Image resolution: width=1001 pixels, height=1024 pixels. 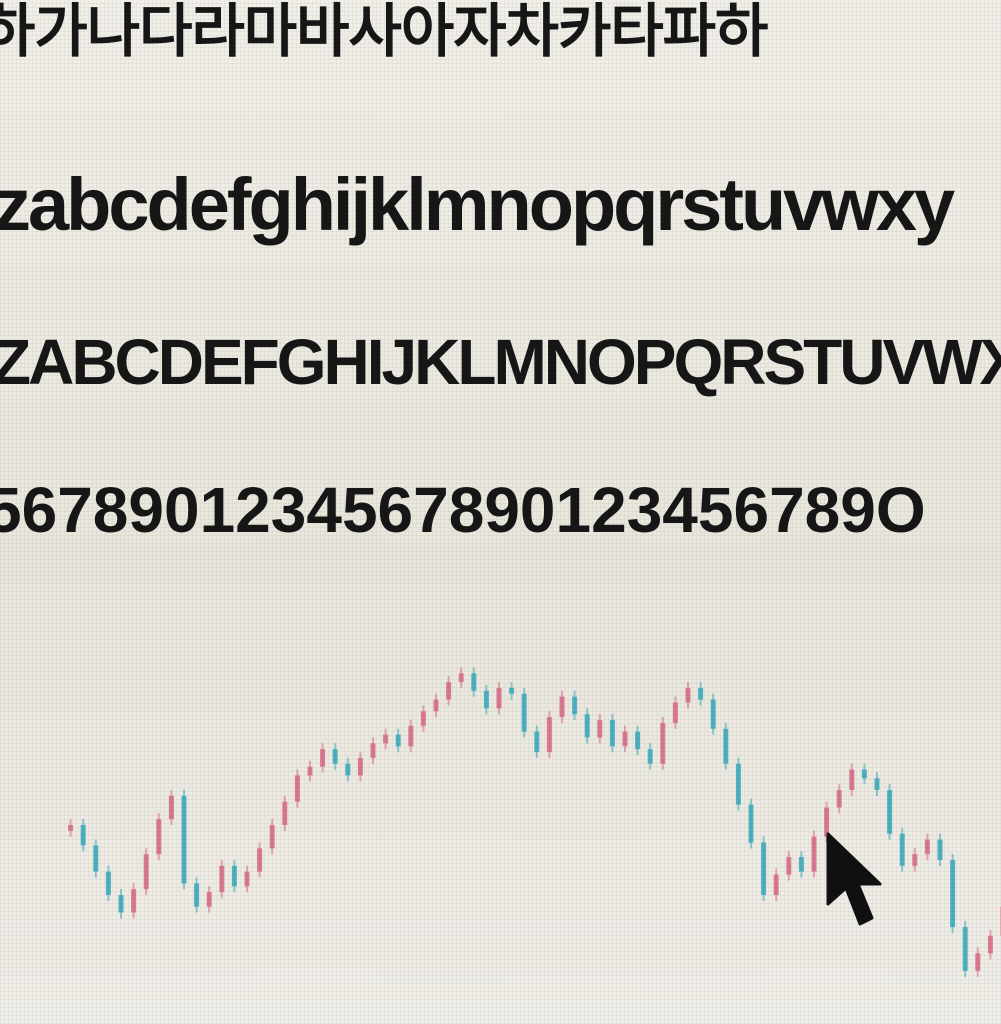 What do you see at coordinates (500, 362) in the screenshot?
I see `uppercase-sample-line: ZABCDEFGHIJKLMNOPQRSTUVWXY` at bounding box center [500, 362].